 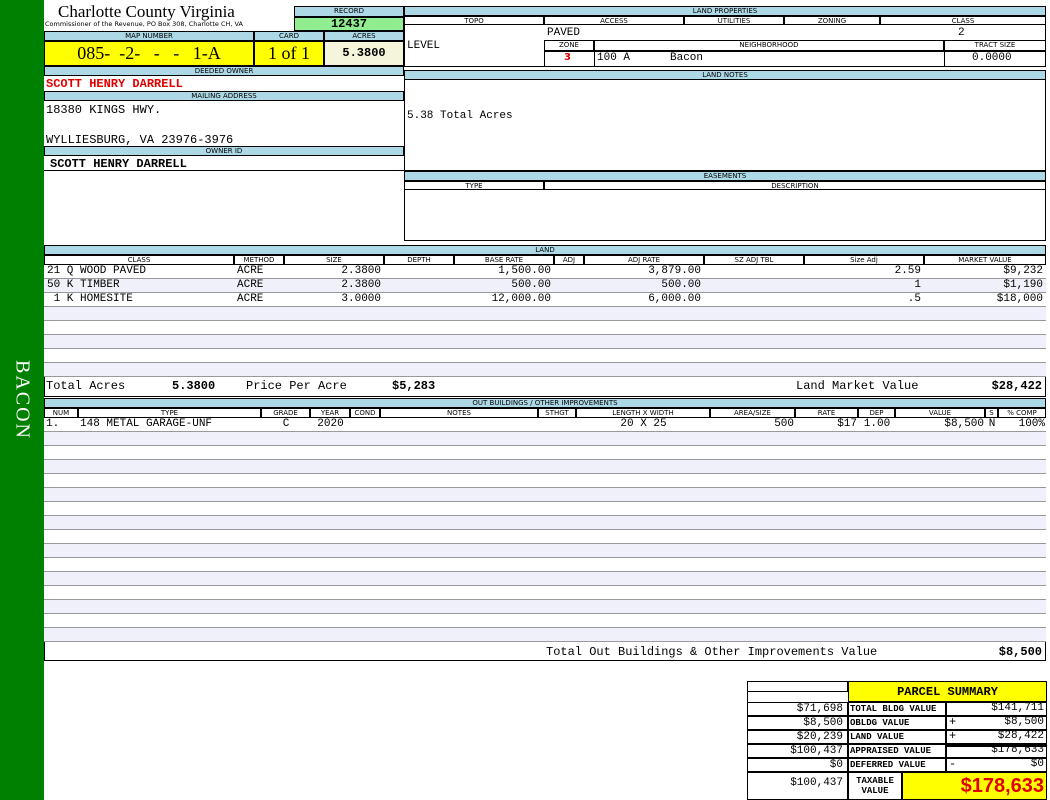 What do you see at coordinates (1031, 424) in the screenshot?
I see `outbuilding-cell: 100%` at bounding box center [1031, 424].